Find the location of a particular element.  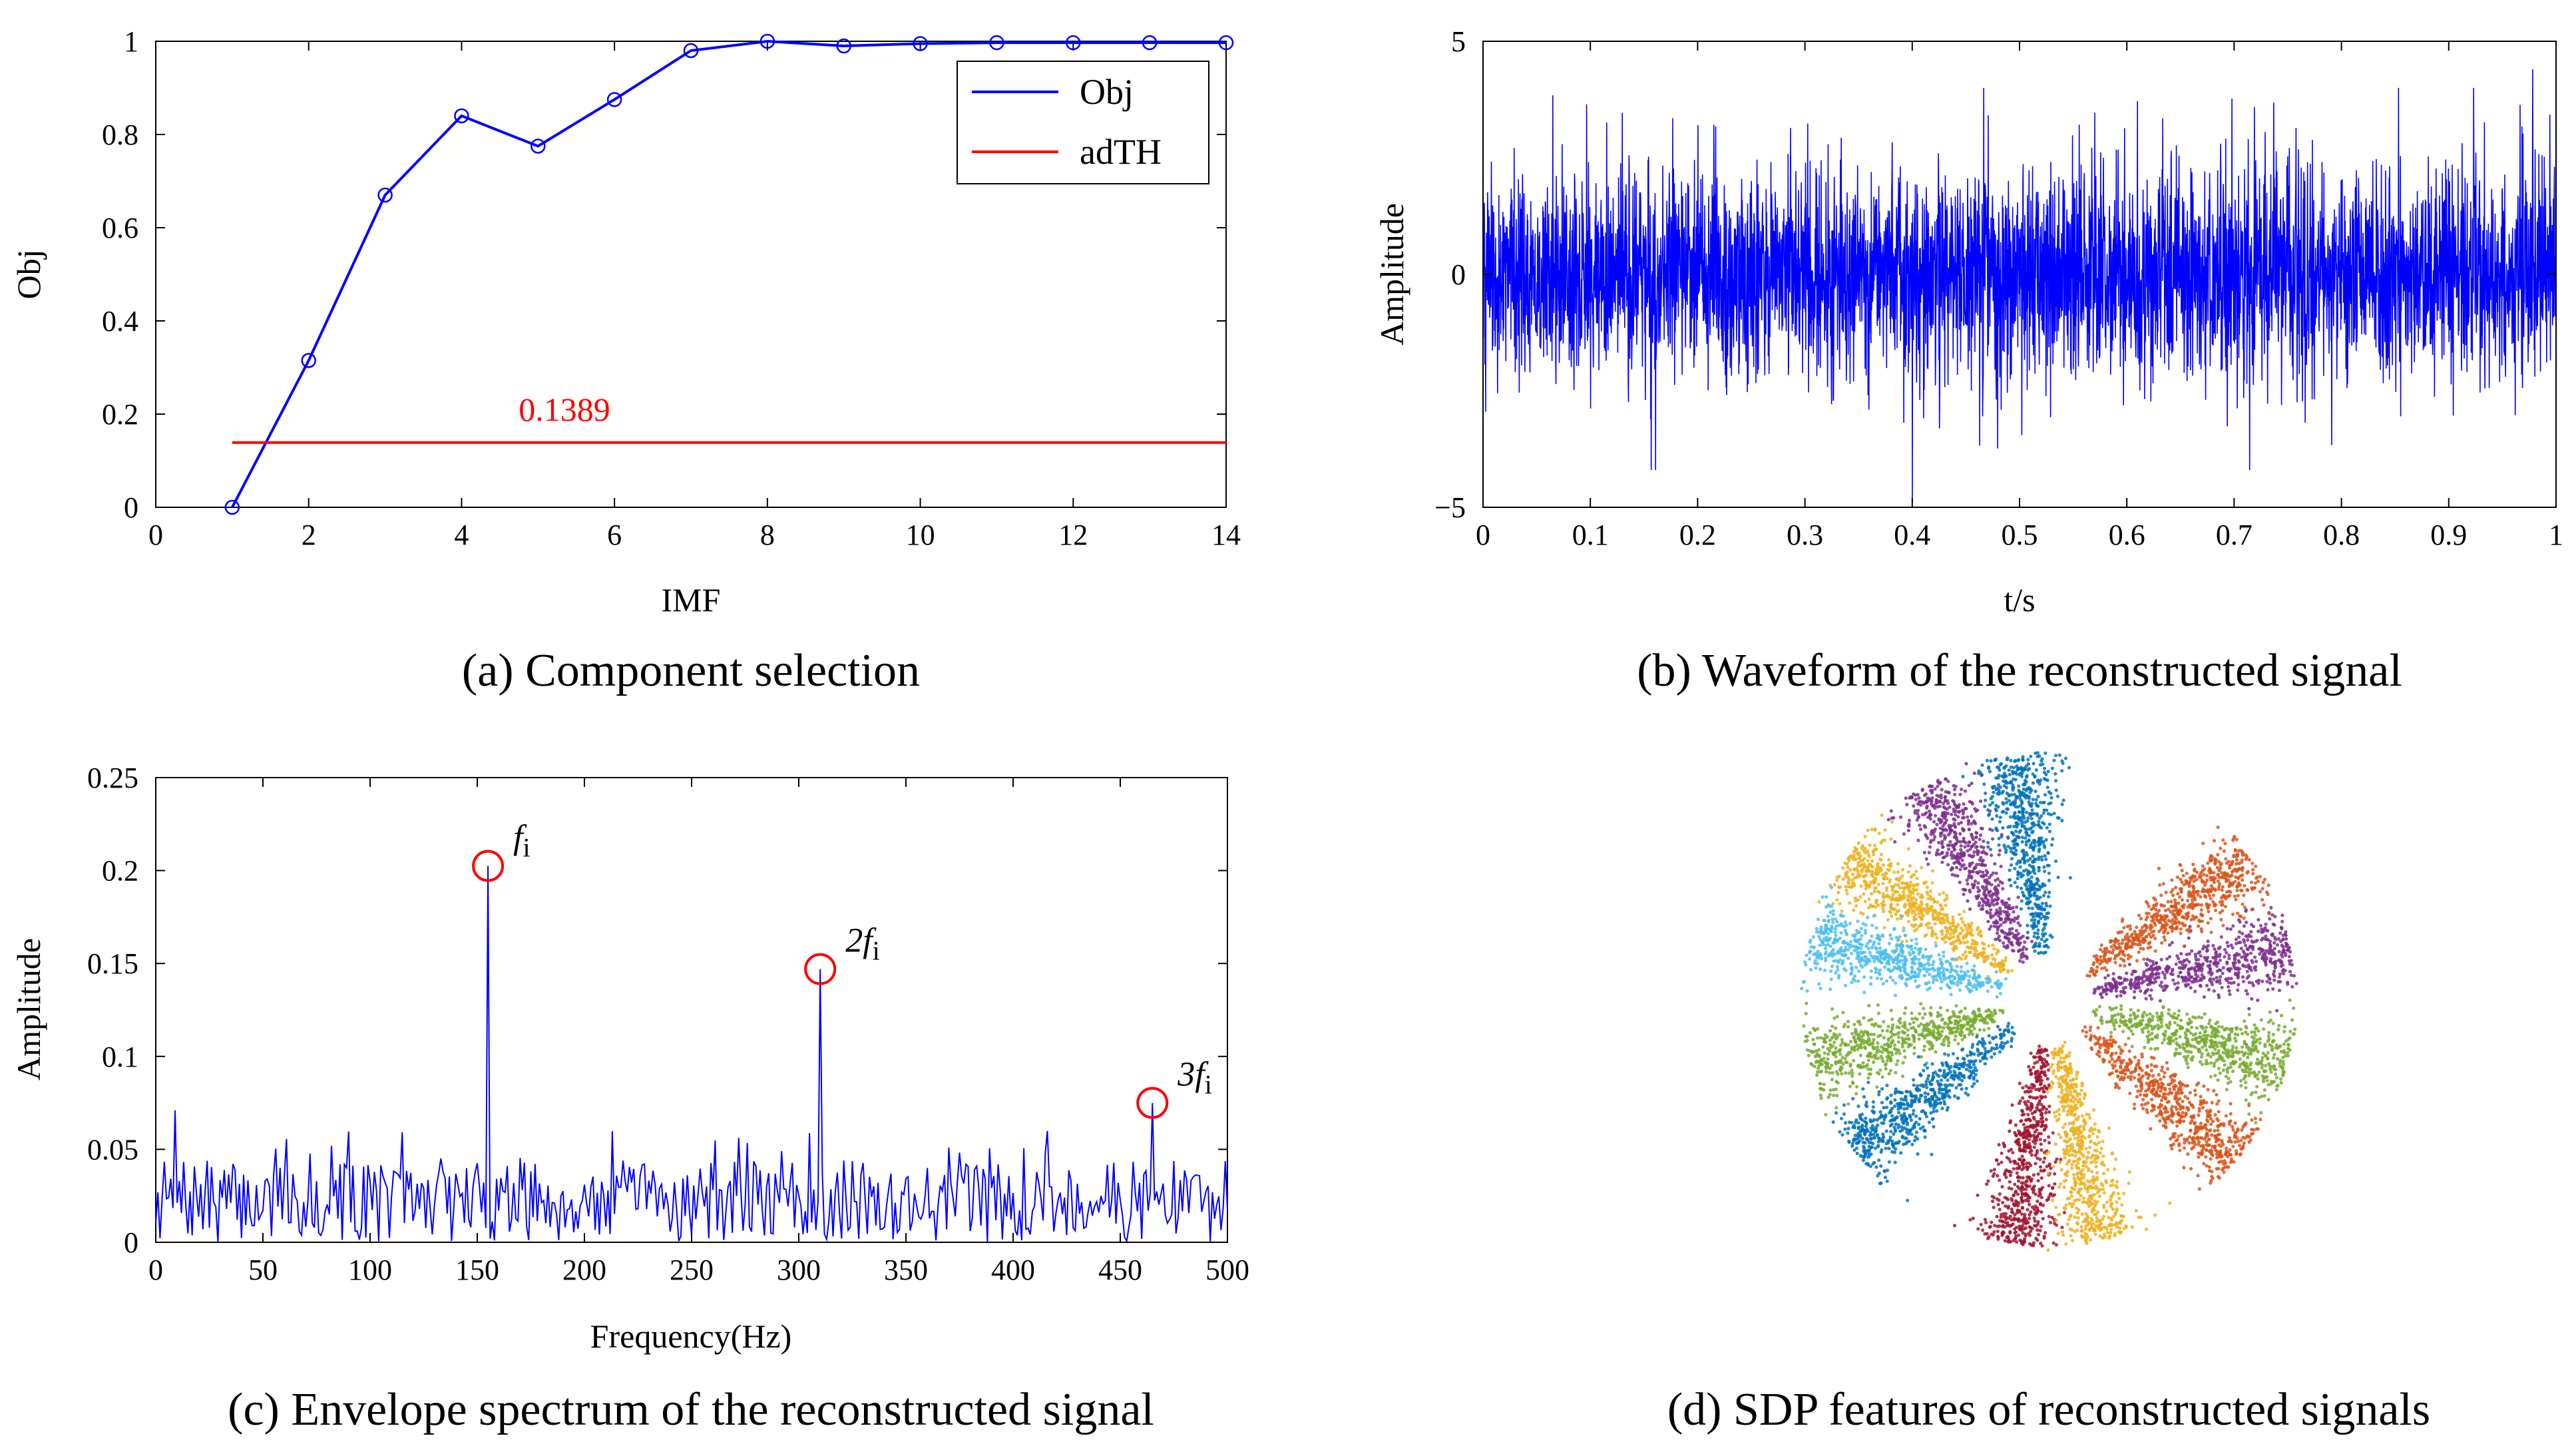

x-tick-label: 50 is located at coordinates (263, 1270).